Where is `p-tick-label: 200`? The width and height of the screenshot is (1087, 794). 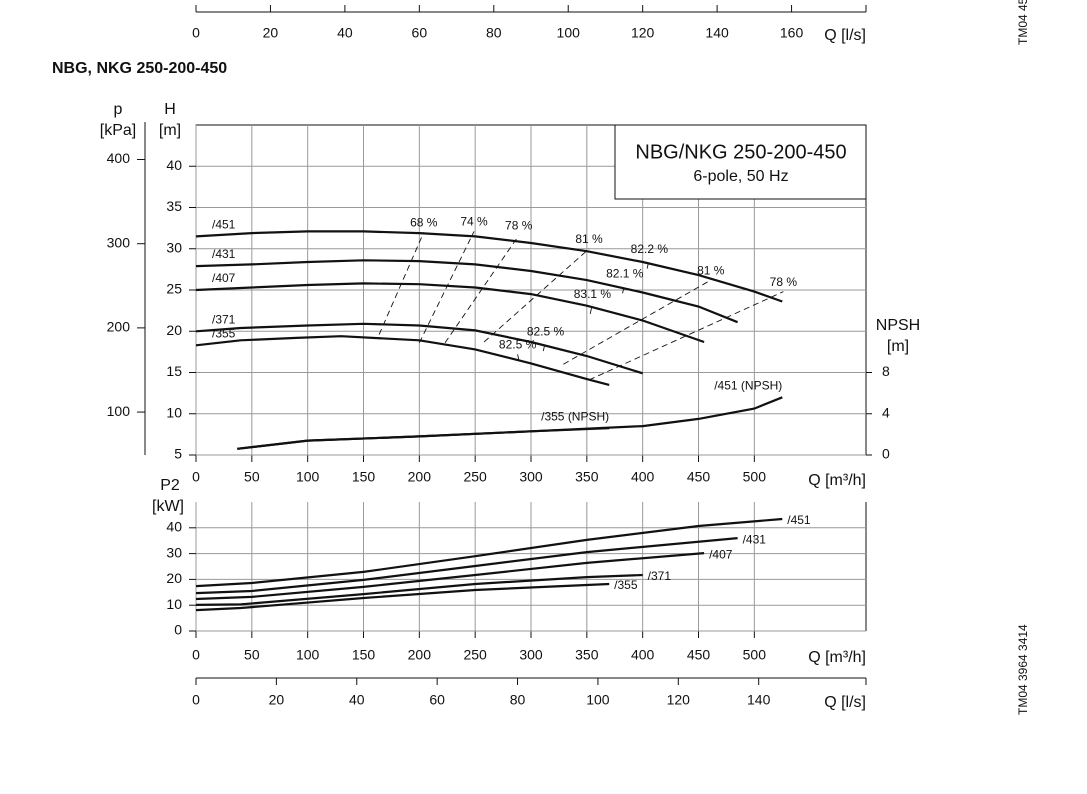 p-tick-label: 200 is located at coordinates (119, 327).